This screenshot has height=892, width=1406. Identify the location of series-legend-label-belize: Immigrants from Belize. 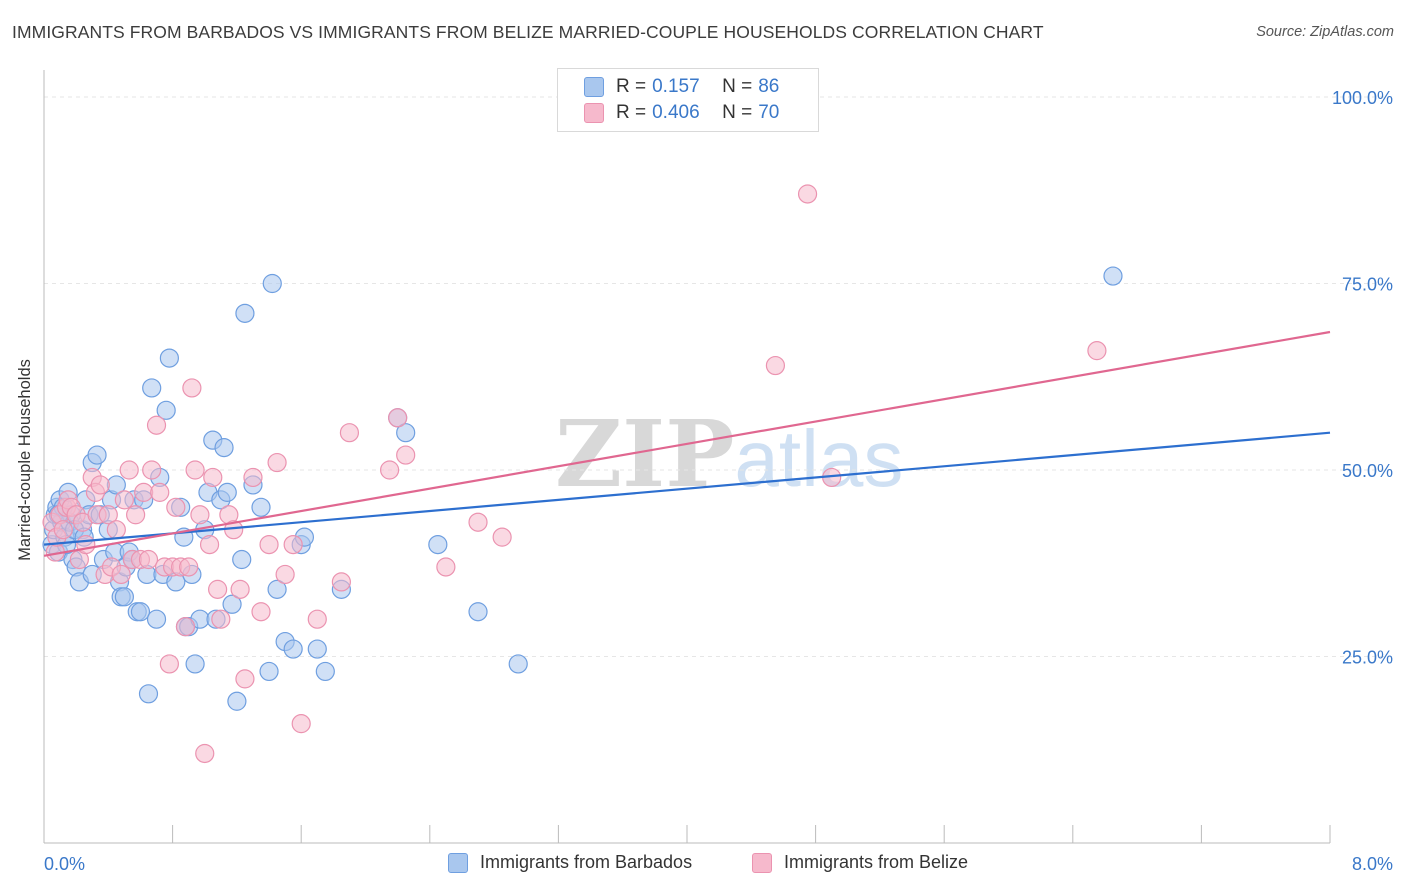
(876, 862).